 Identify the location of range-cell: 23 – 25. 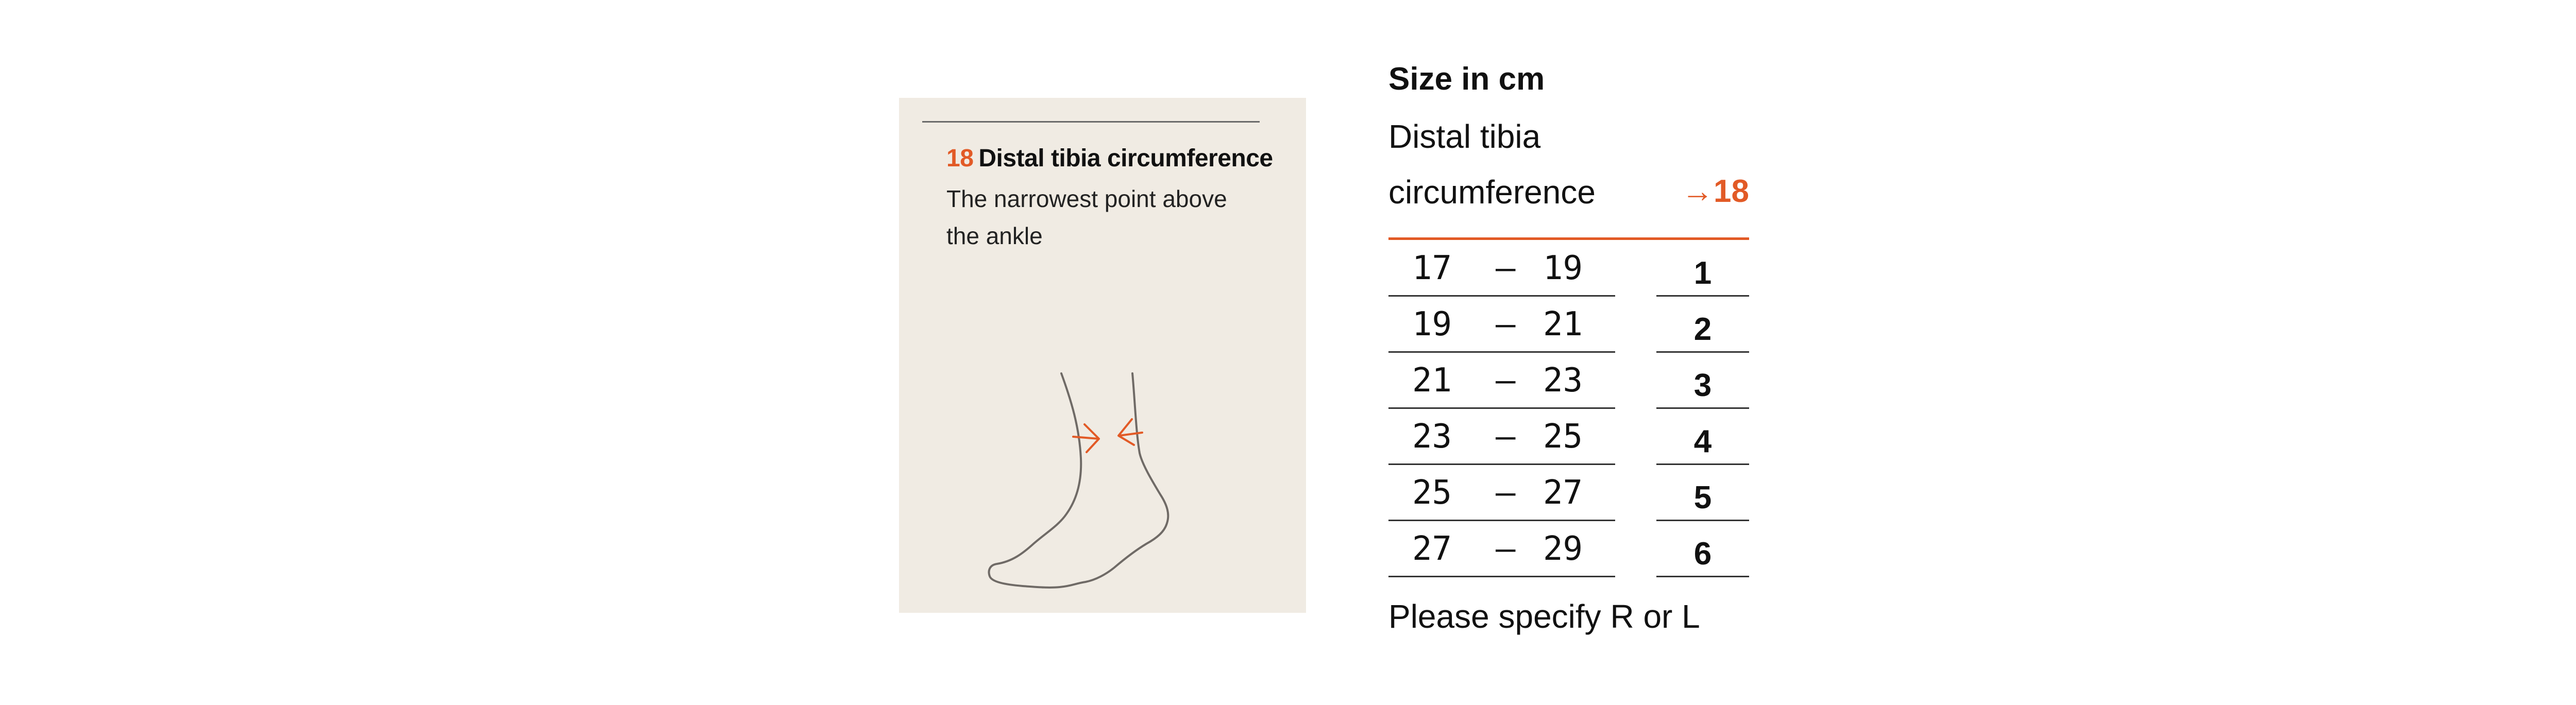
(1501, 436).